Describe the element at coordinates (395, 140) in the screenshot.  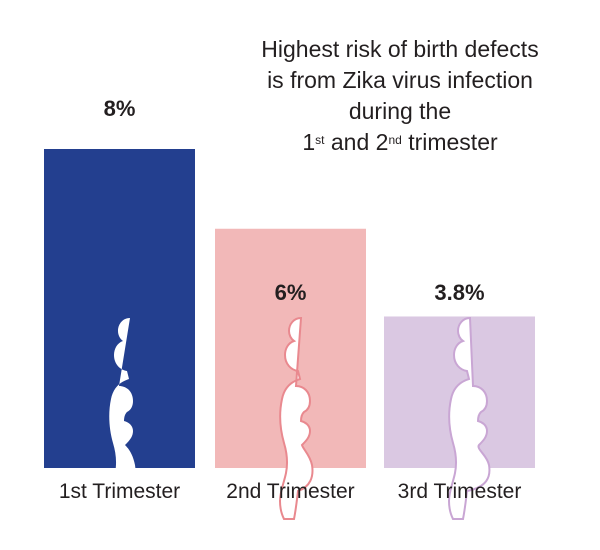
I see `title-ordinal-2-suffix: nd` at that location.